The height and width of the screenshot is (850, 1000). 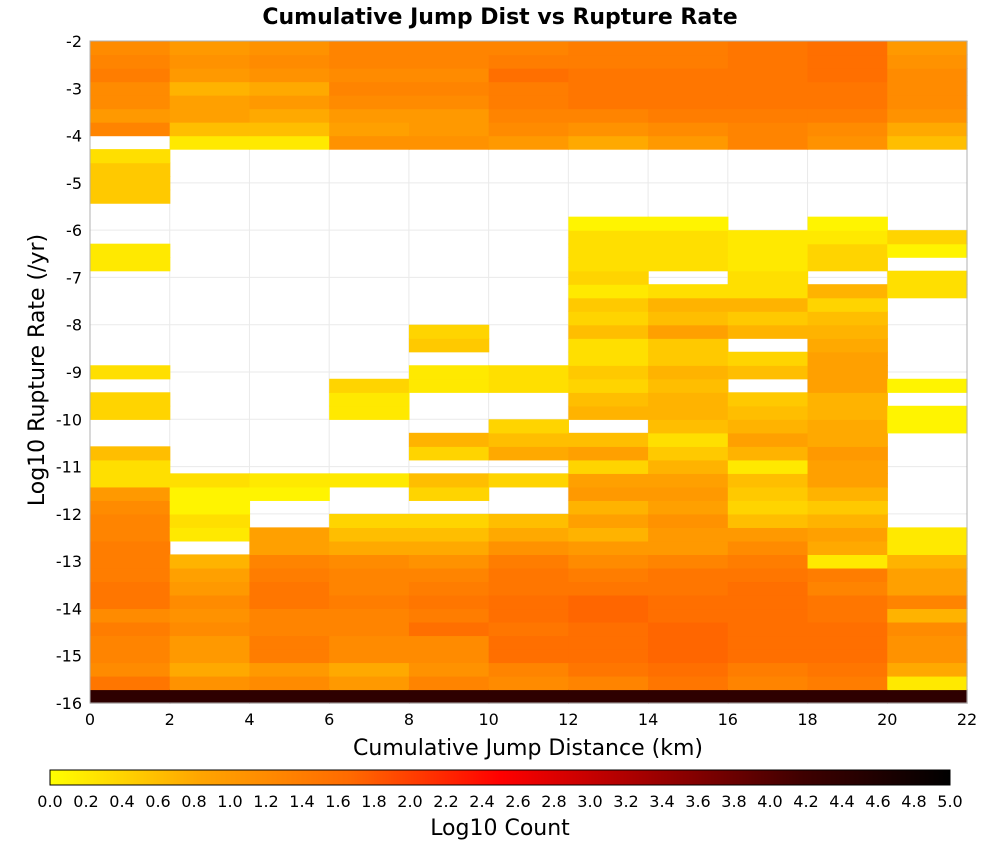 What do you see at coordinates (409, 801) in the screenshot?
I see `colorbar-tick-label: 2.0` at bounding box center [409, 801].